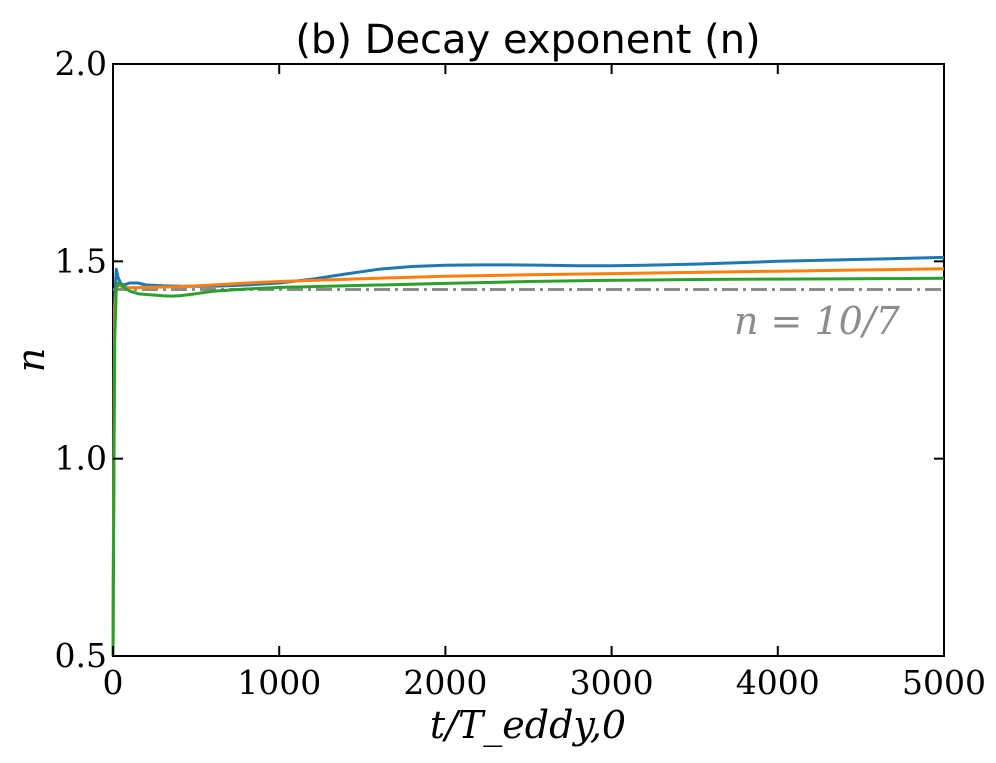 The width and height of the screenshot is (996, 763). What do you see at coordinates (81, 655) in the screenshot?
I see `y-tick-label: 0.5` at bounding box center [81, 655].